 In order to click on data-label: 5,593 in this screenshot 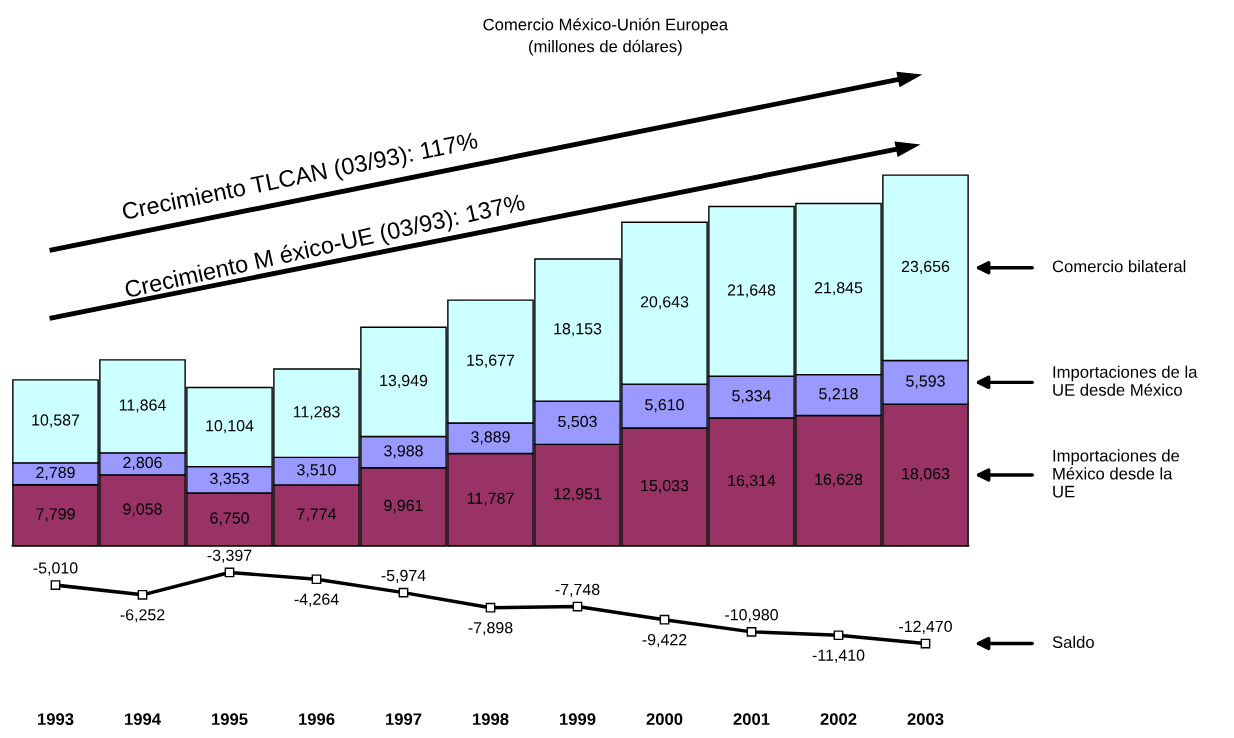, I will do `click(925, 382)`.